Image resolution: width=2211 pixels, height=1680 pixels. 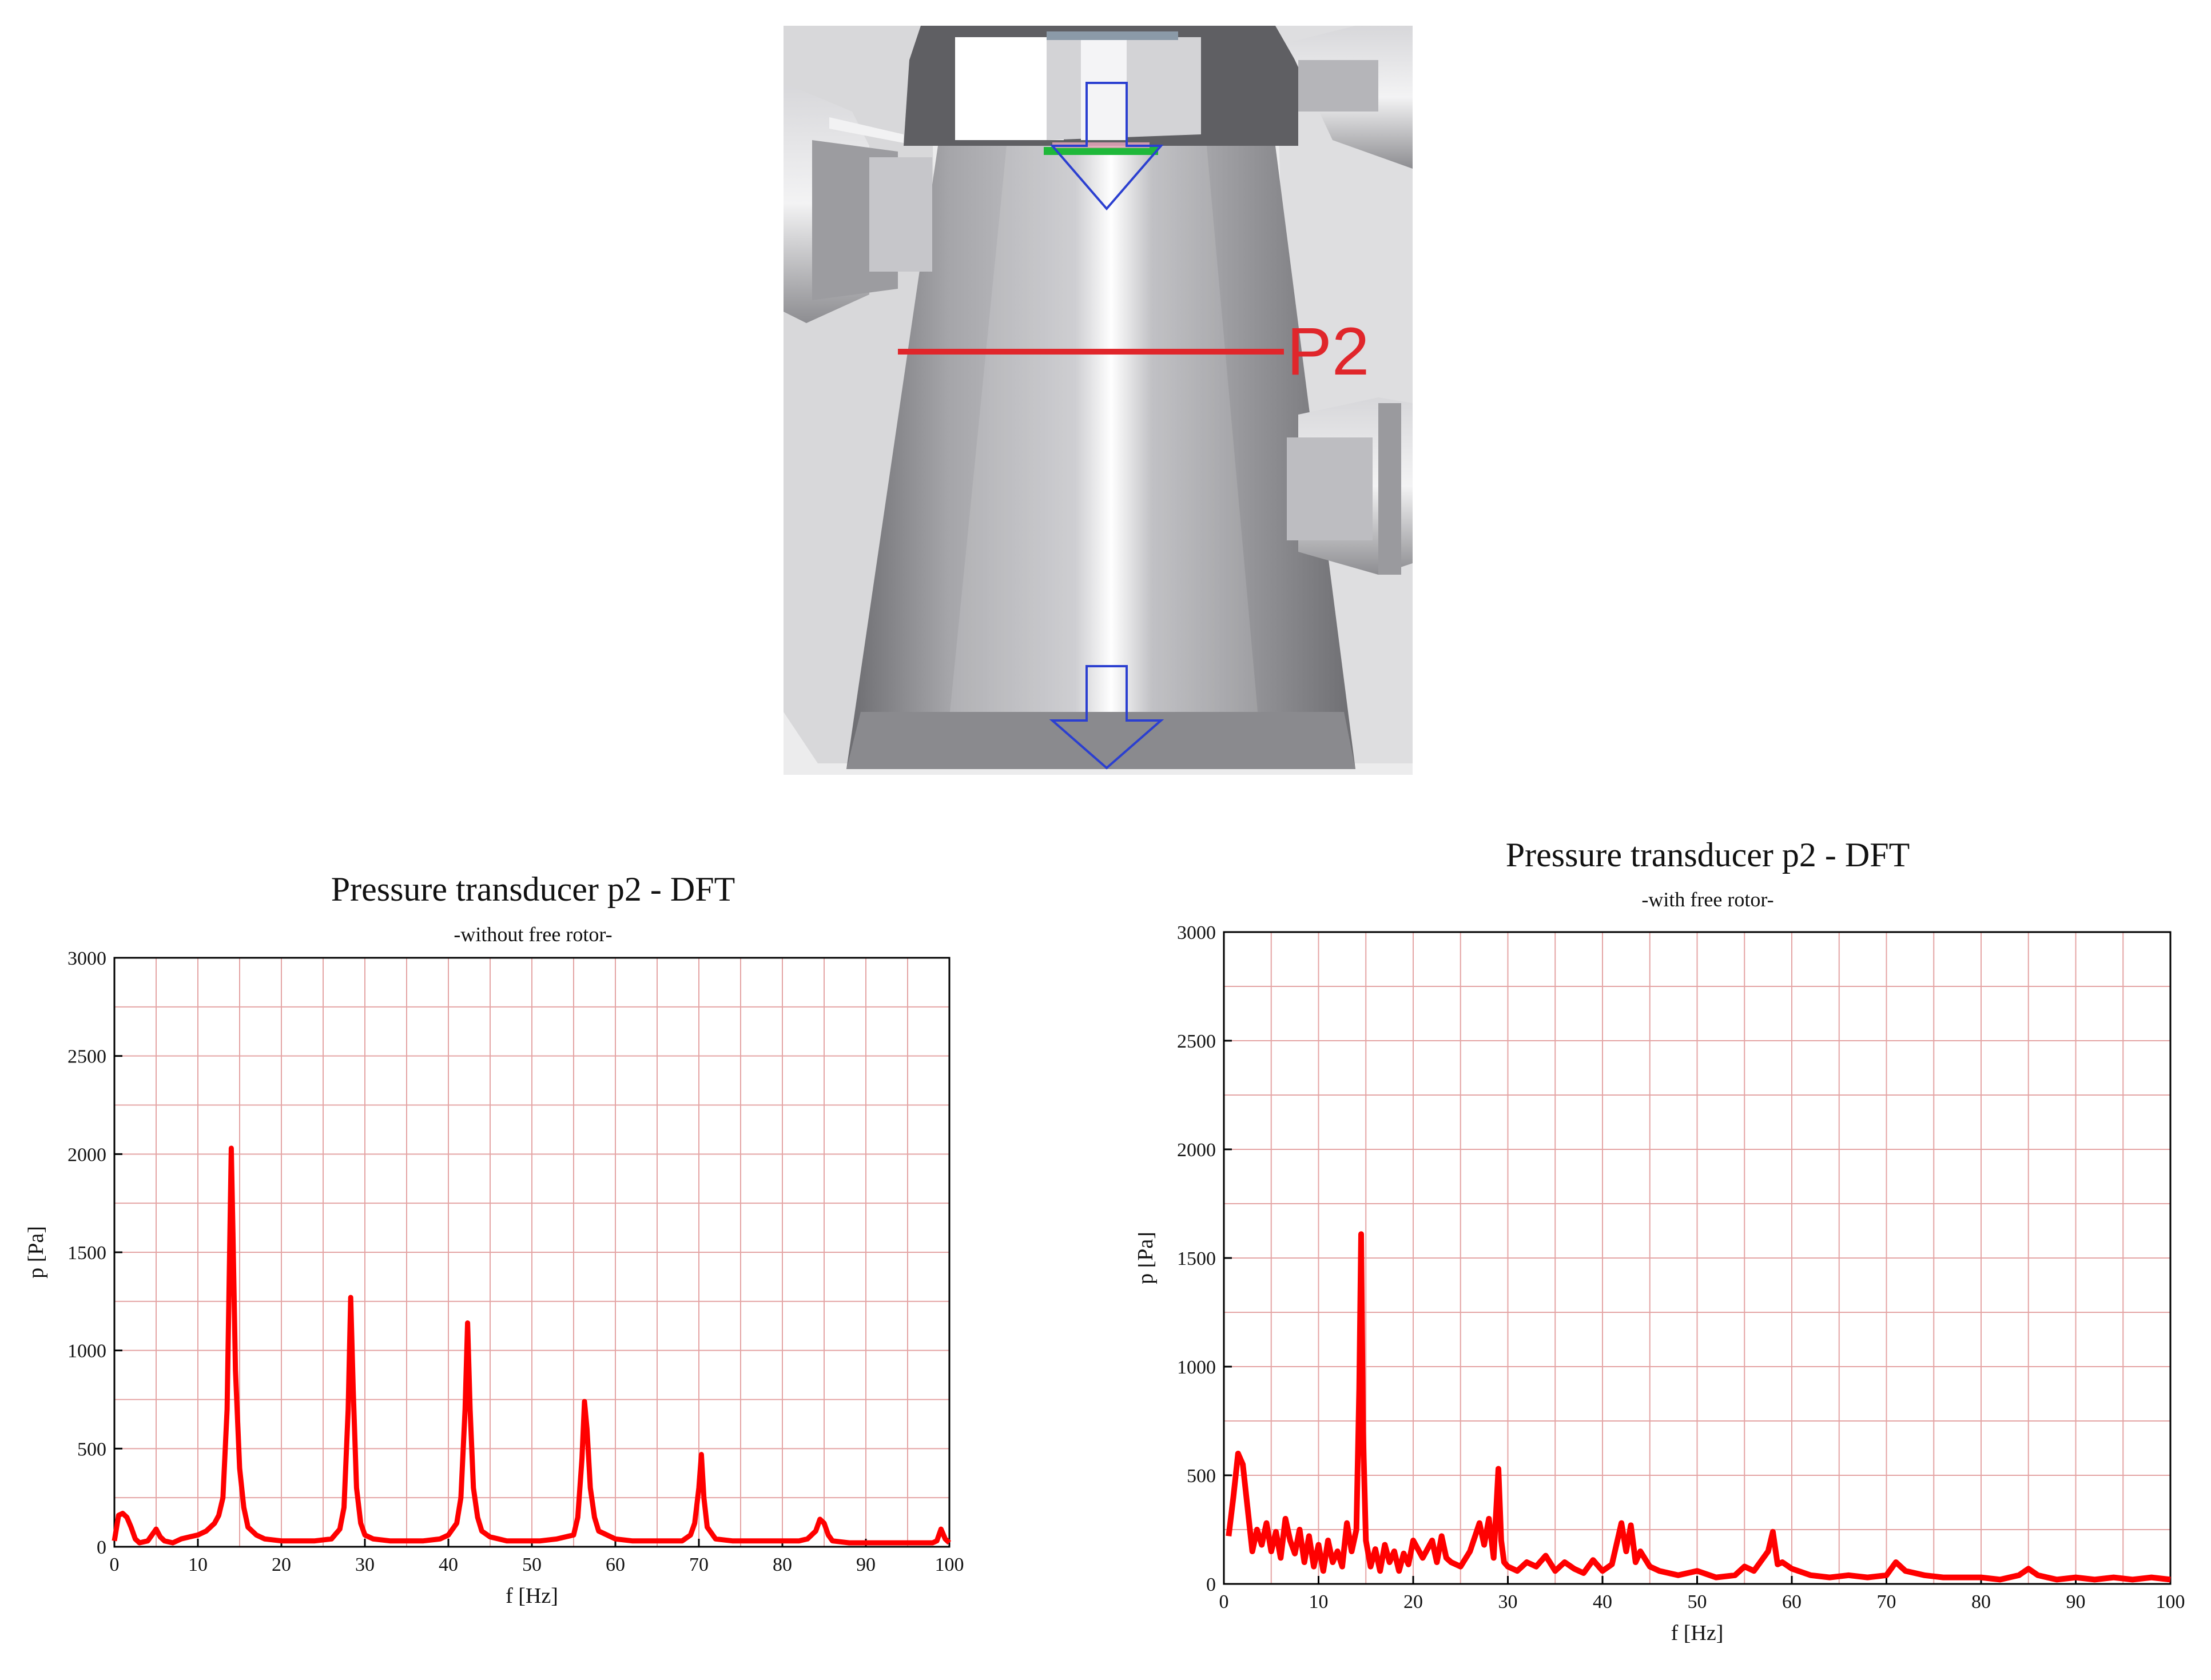 I want to click on seal-cap, so click(x=1101, y=145).